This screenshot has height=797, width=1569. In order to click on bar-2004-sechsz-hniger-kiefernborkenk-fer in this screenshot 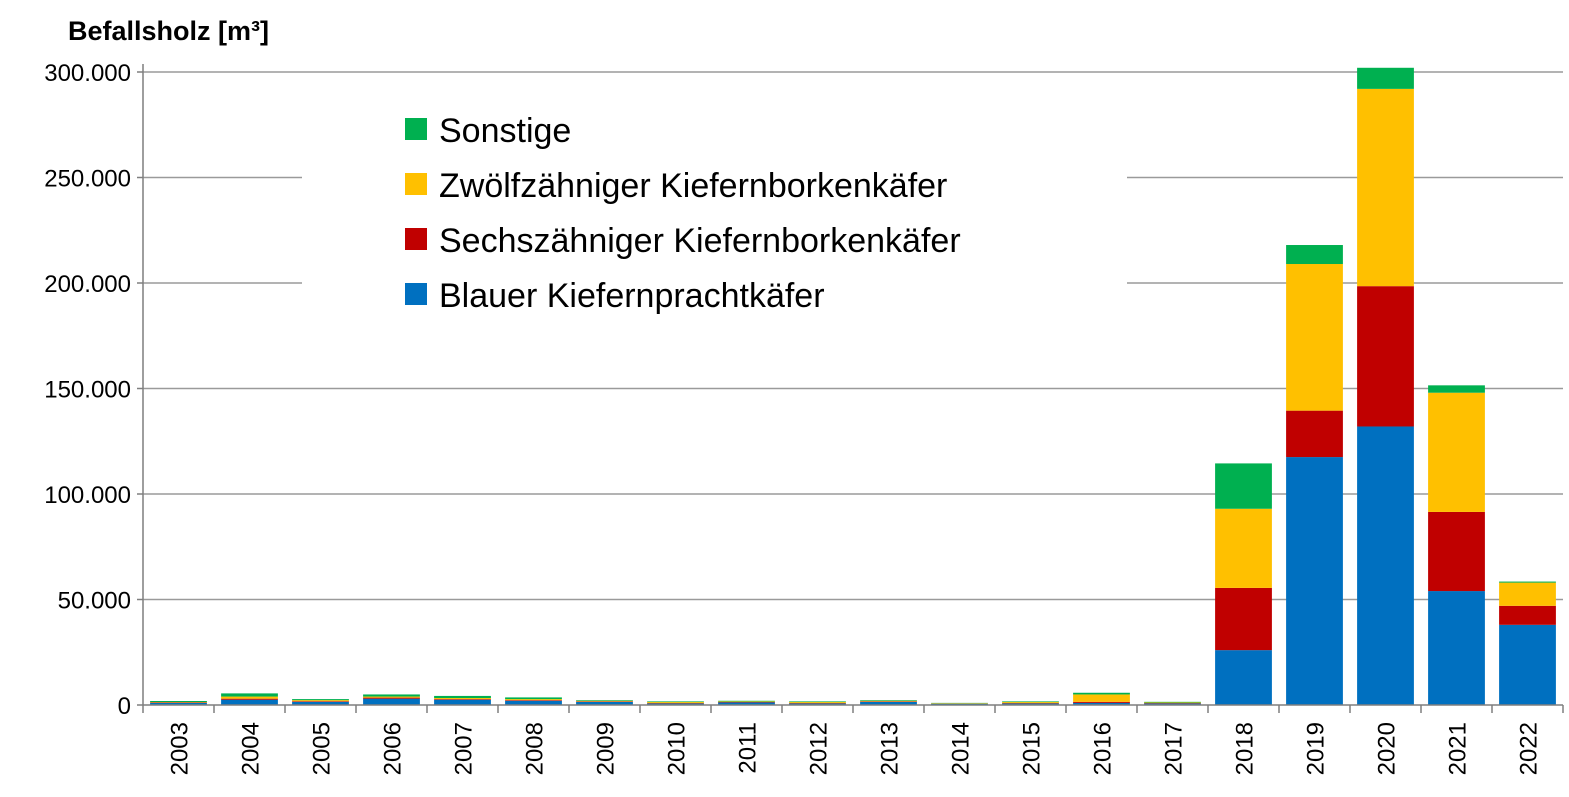, I will do `click(249, 699)`.